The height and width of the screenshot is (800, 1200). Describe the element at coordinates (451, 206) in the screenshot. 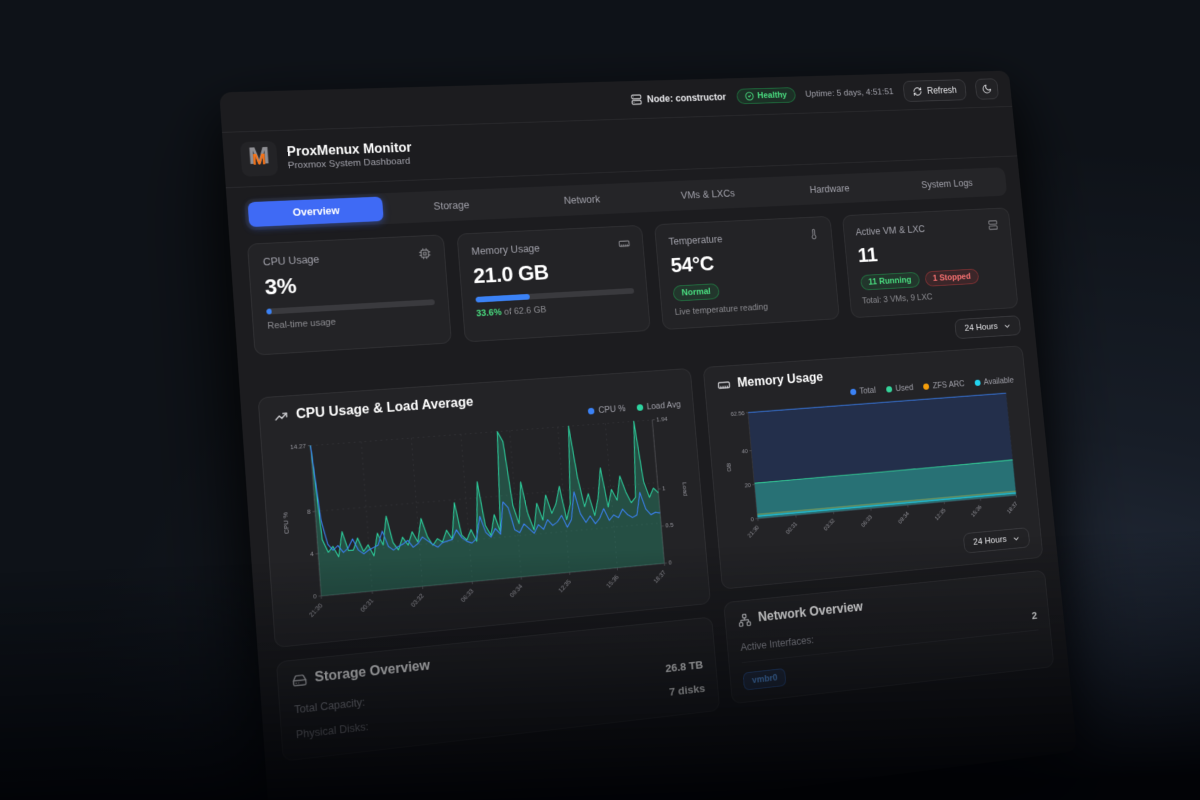

I see `tab-storage: Storage` at that location.